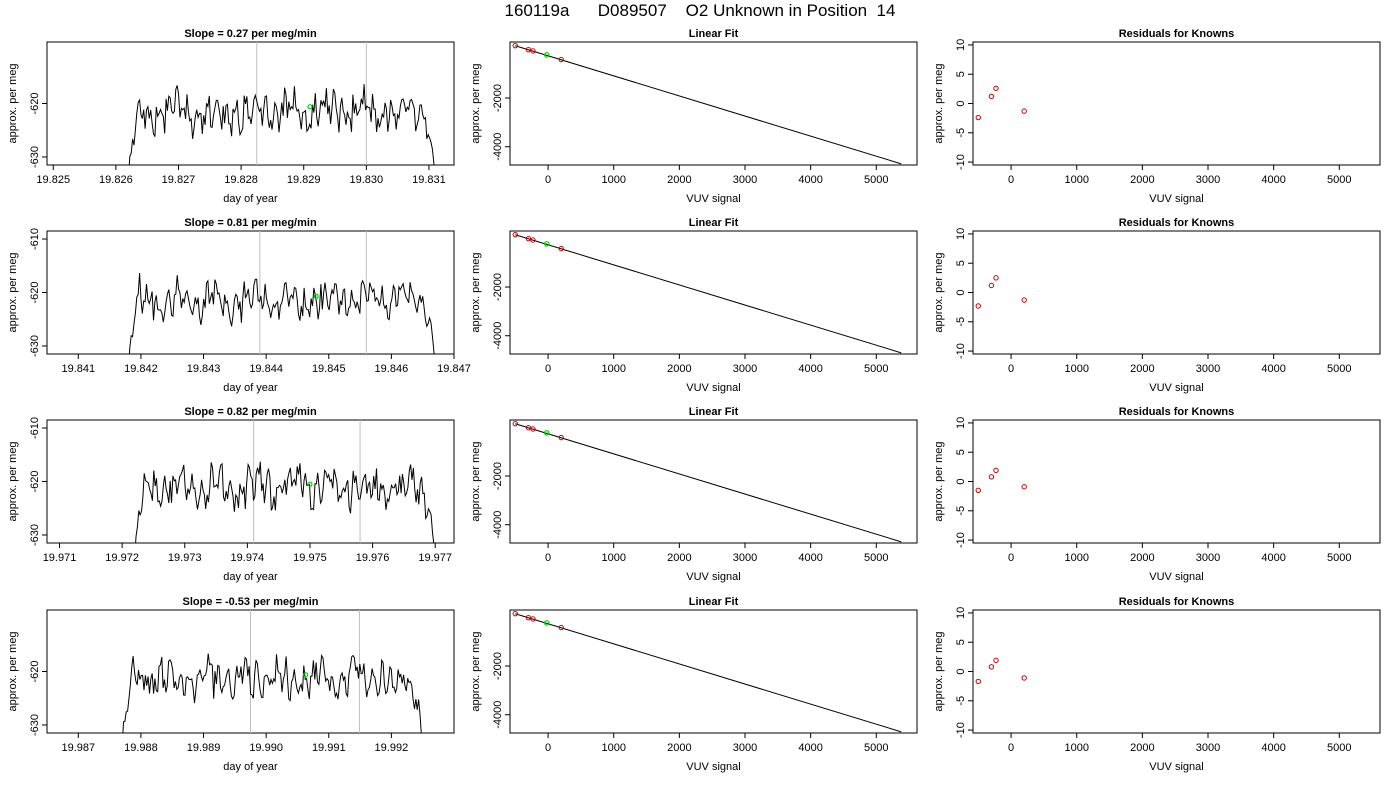 This screenshot has width=1400, height=800. What do you see at coordinates (204, 369) in the screenshot?
I see `x-tick-label: 19.843` at bounding box center [204, 369].